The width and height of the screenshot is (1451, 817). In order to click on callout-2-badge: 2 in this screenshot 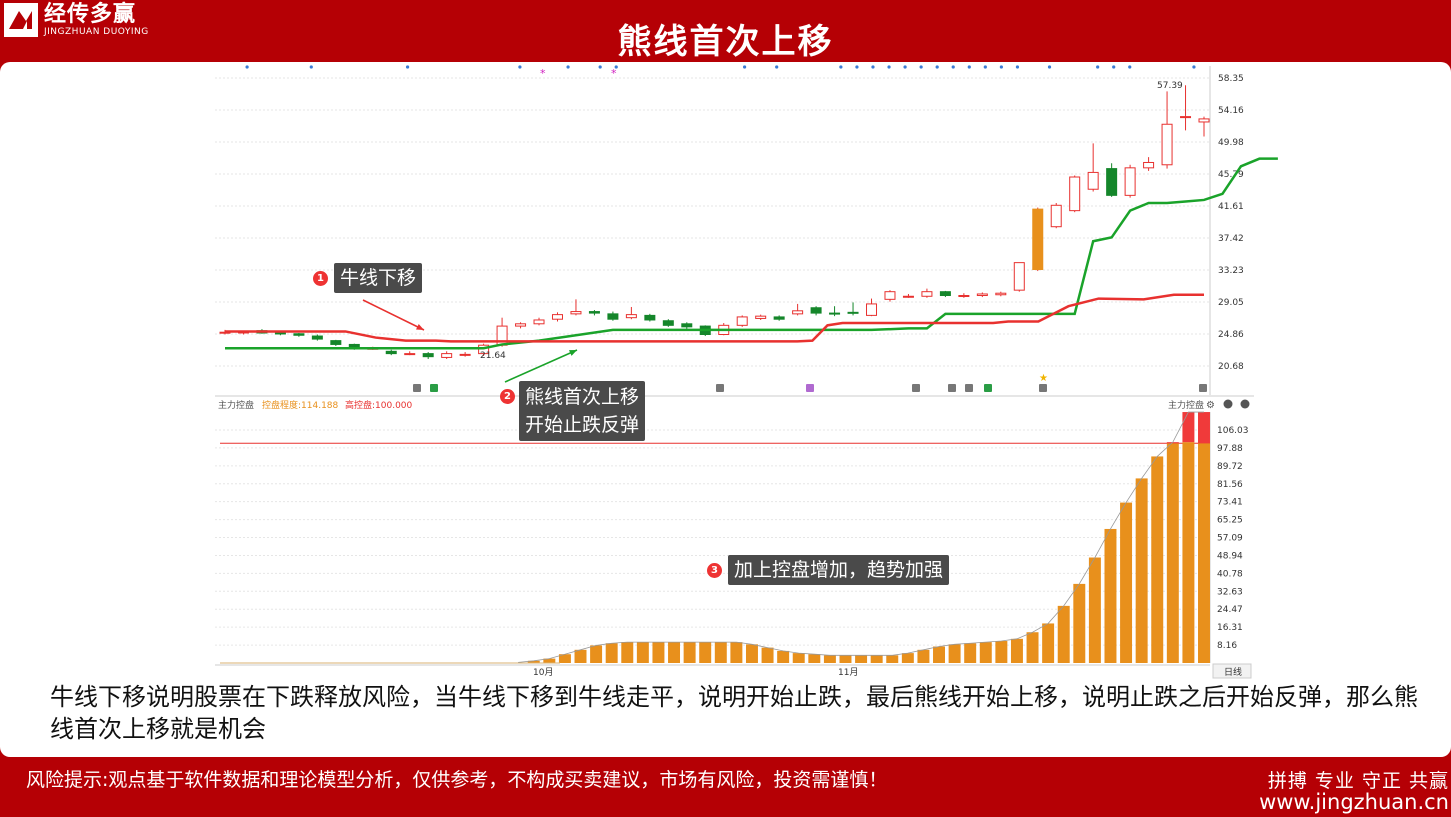, I will do `click(507, 396)`.